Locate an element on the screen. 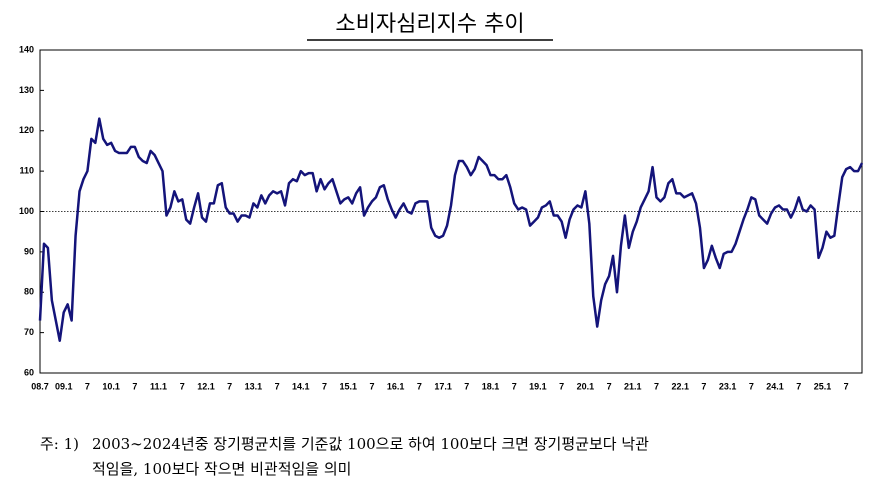 The image size is (895, 484). y-tick-label: 140 is located at coordinates (26, 49).